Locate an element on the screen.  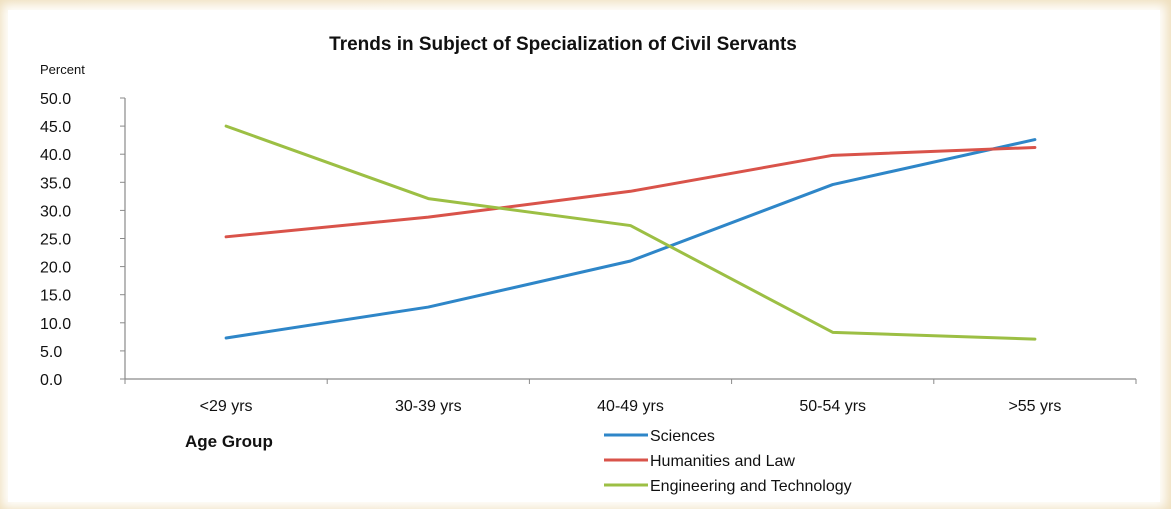
y-tick-label: 45.0 is located at coordinates (55, 127).